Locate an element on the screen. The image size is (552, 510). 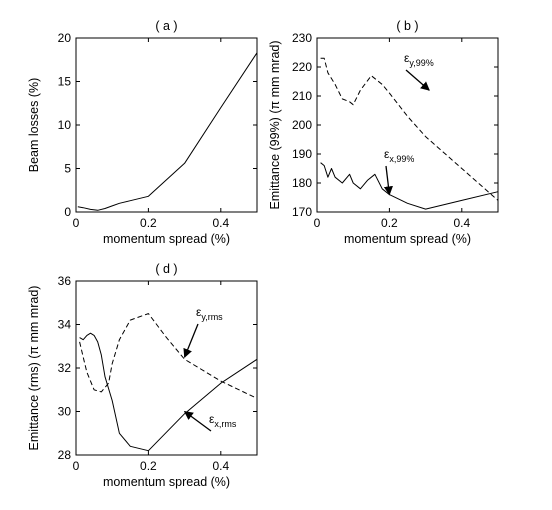
annotation-subscript: y,rms is located at coordinates (212, 317).